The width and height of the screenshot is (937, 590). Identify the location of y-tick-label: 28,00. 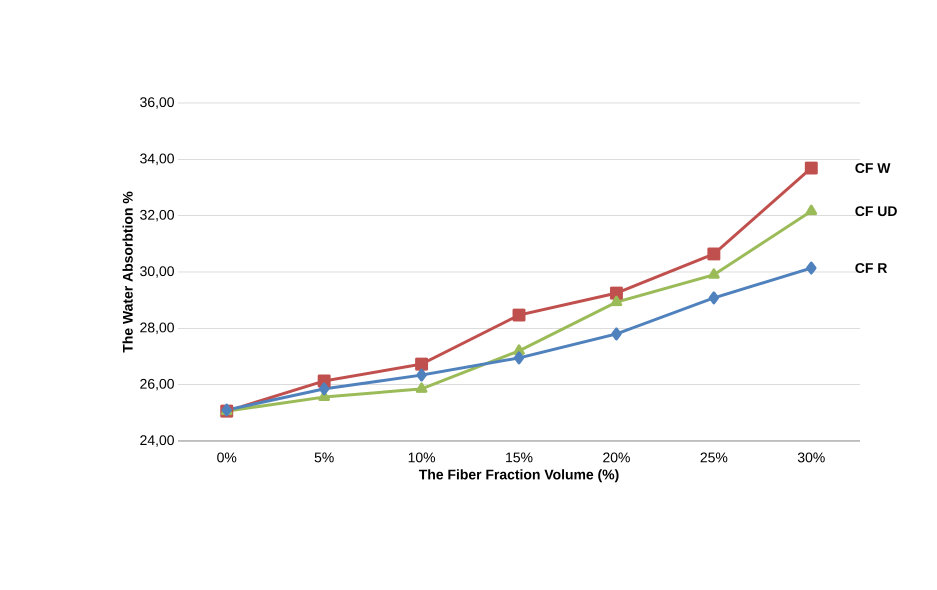
(157, 328).